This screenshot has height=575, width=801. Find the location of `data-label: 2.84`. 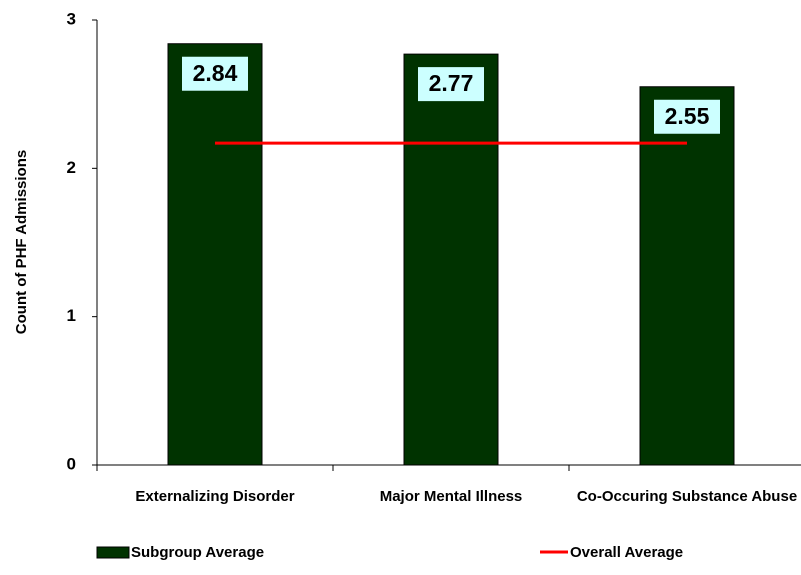

data-label: 2.84 is located at coordinates (215, 73).